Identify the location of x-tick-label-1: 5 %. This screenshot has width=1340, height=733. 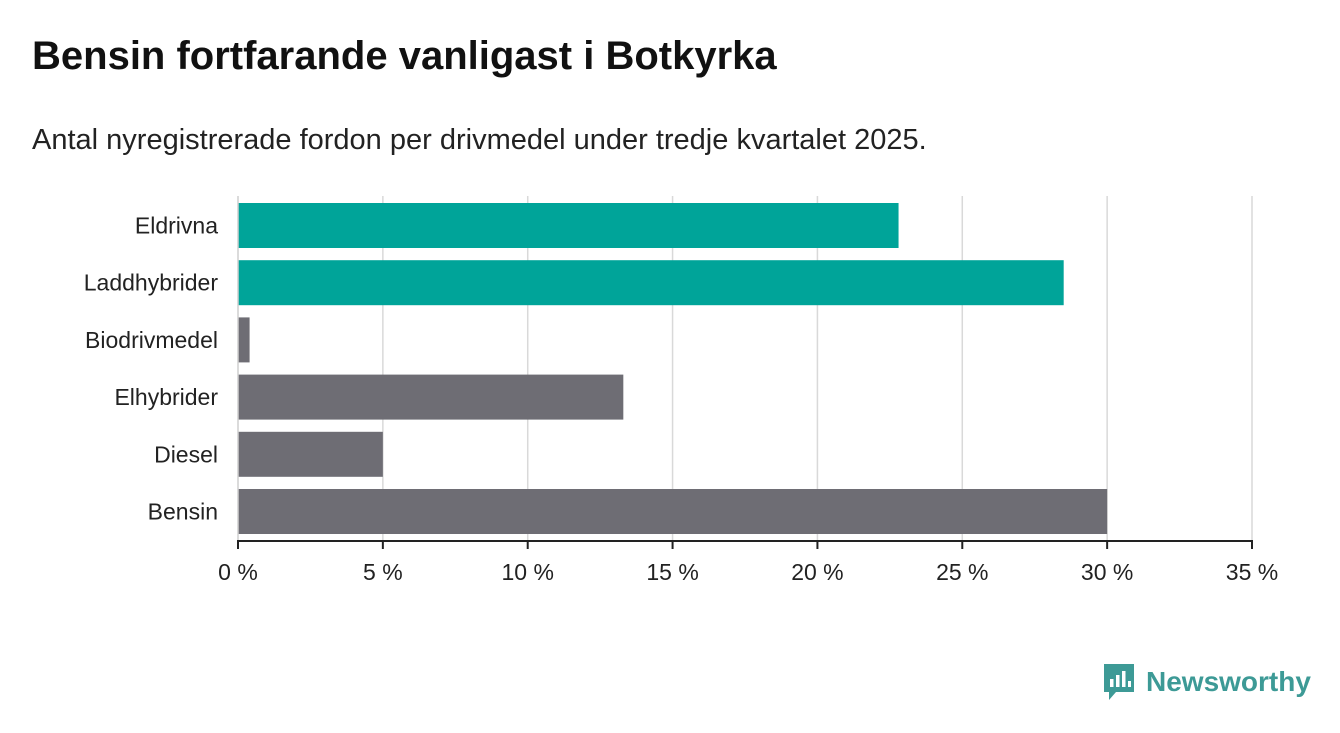
(383, 572).